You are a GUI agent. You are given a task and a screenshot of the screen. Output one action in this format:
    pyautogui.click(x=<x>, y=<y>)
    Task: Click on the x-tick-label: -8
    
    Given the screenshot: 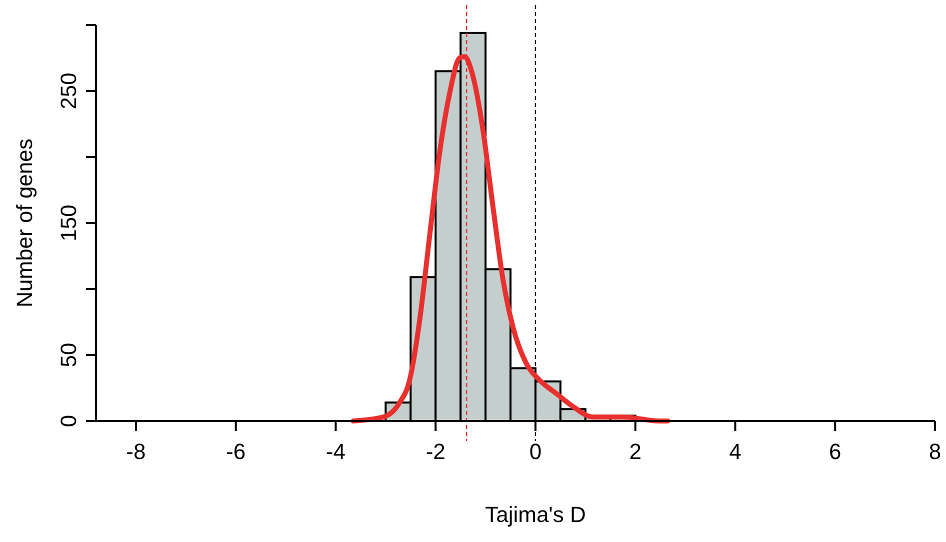 What is the action you would take?
    pyautogui.click(x=136, y=451)
    